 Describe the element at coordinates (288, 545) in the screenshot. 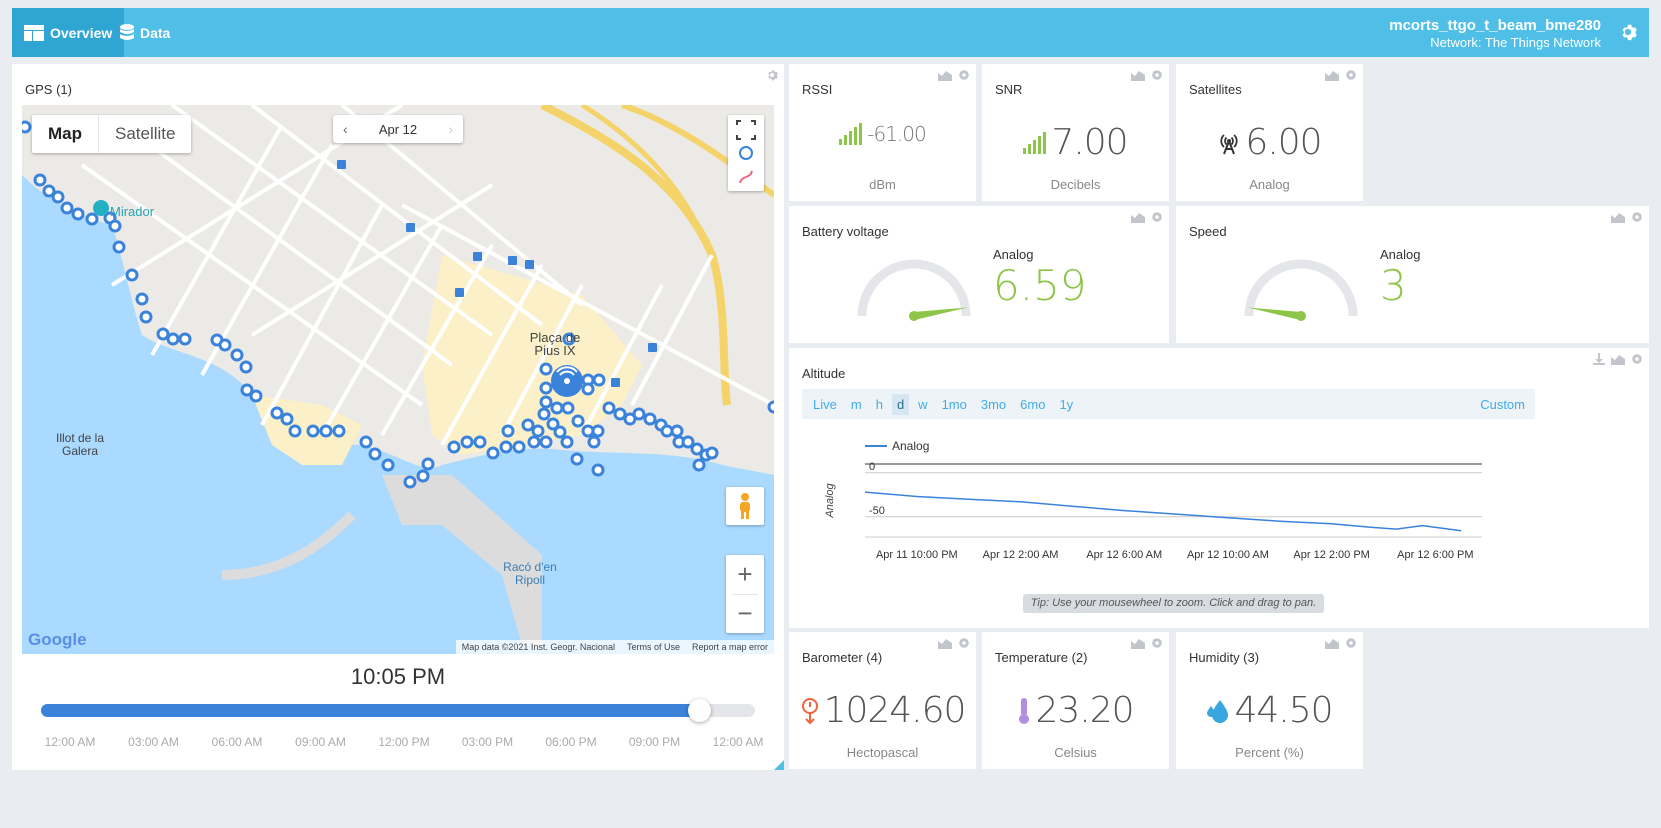

I see `breakwater` at that location.